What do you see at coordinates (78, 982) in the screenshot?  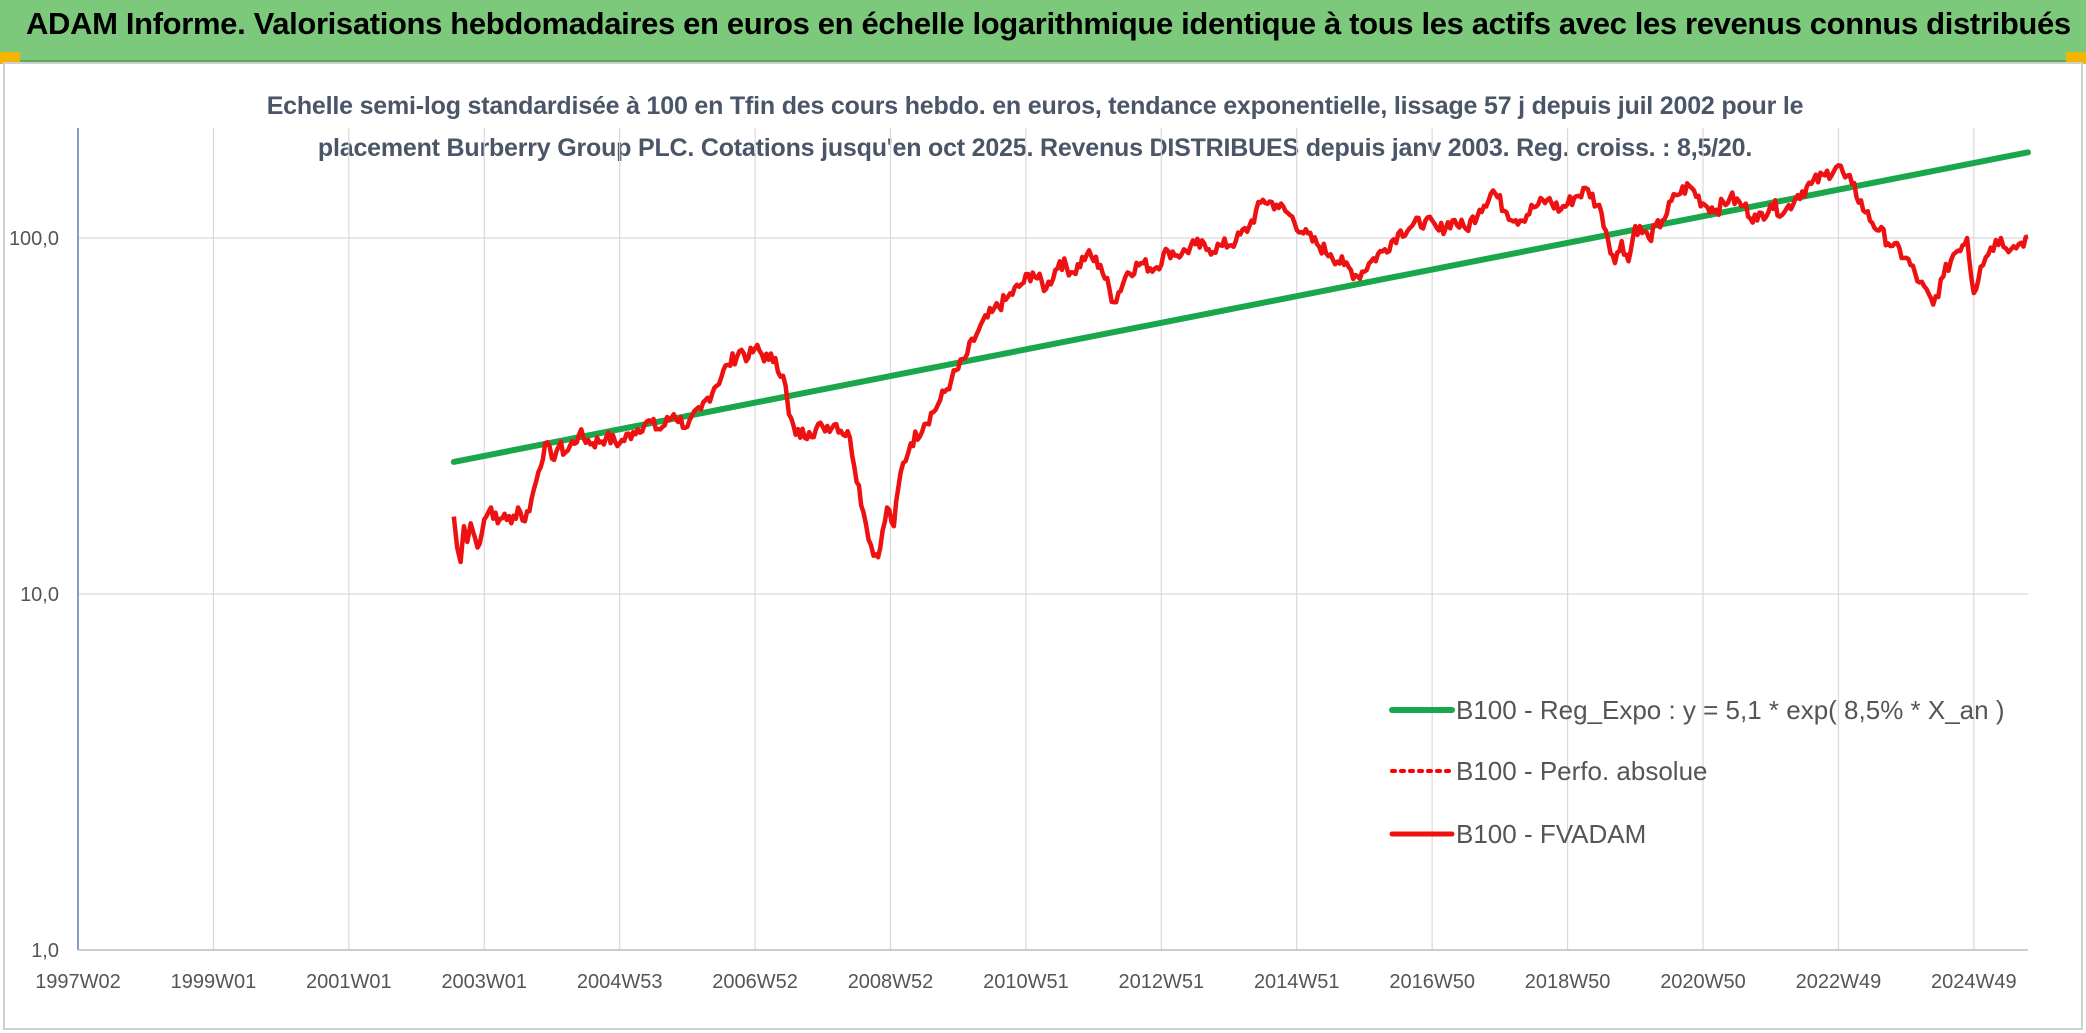 I see `x-tick-label: 1997W02` at bounding box center [78, 982].